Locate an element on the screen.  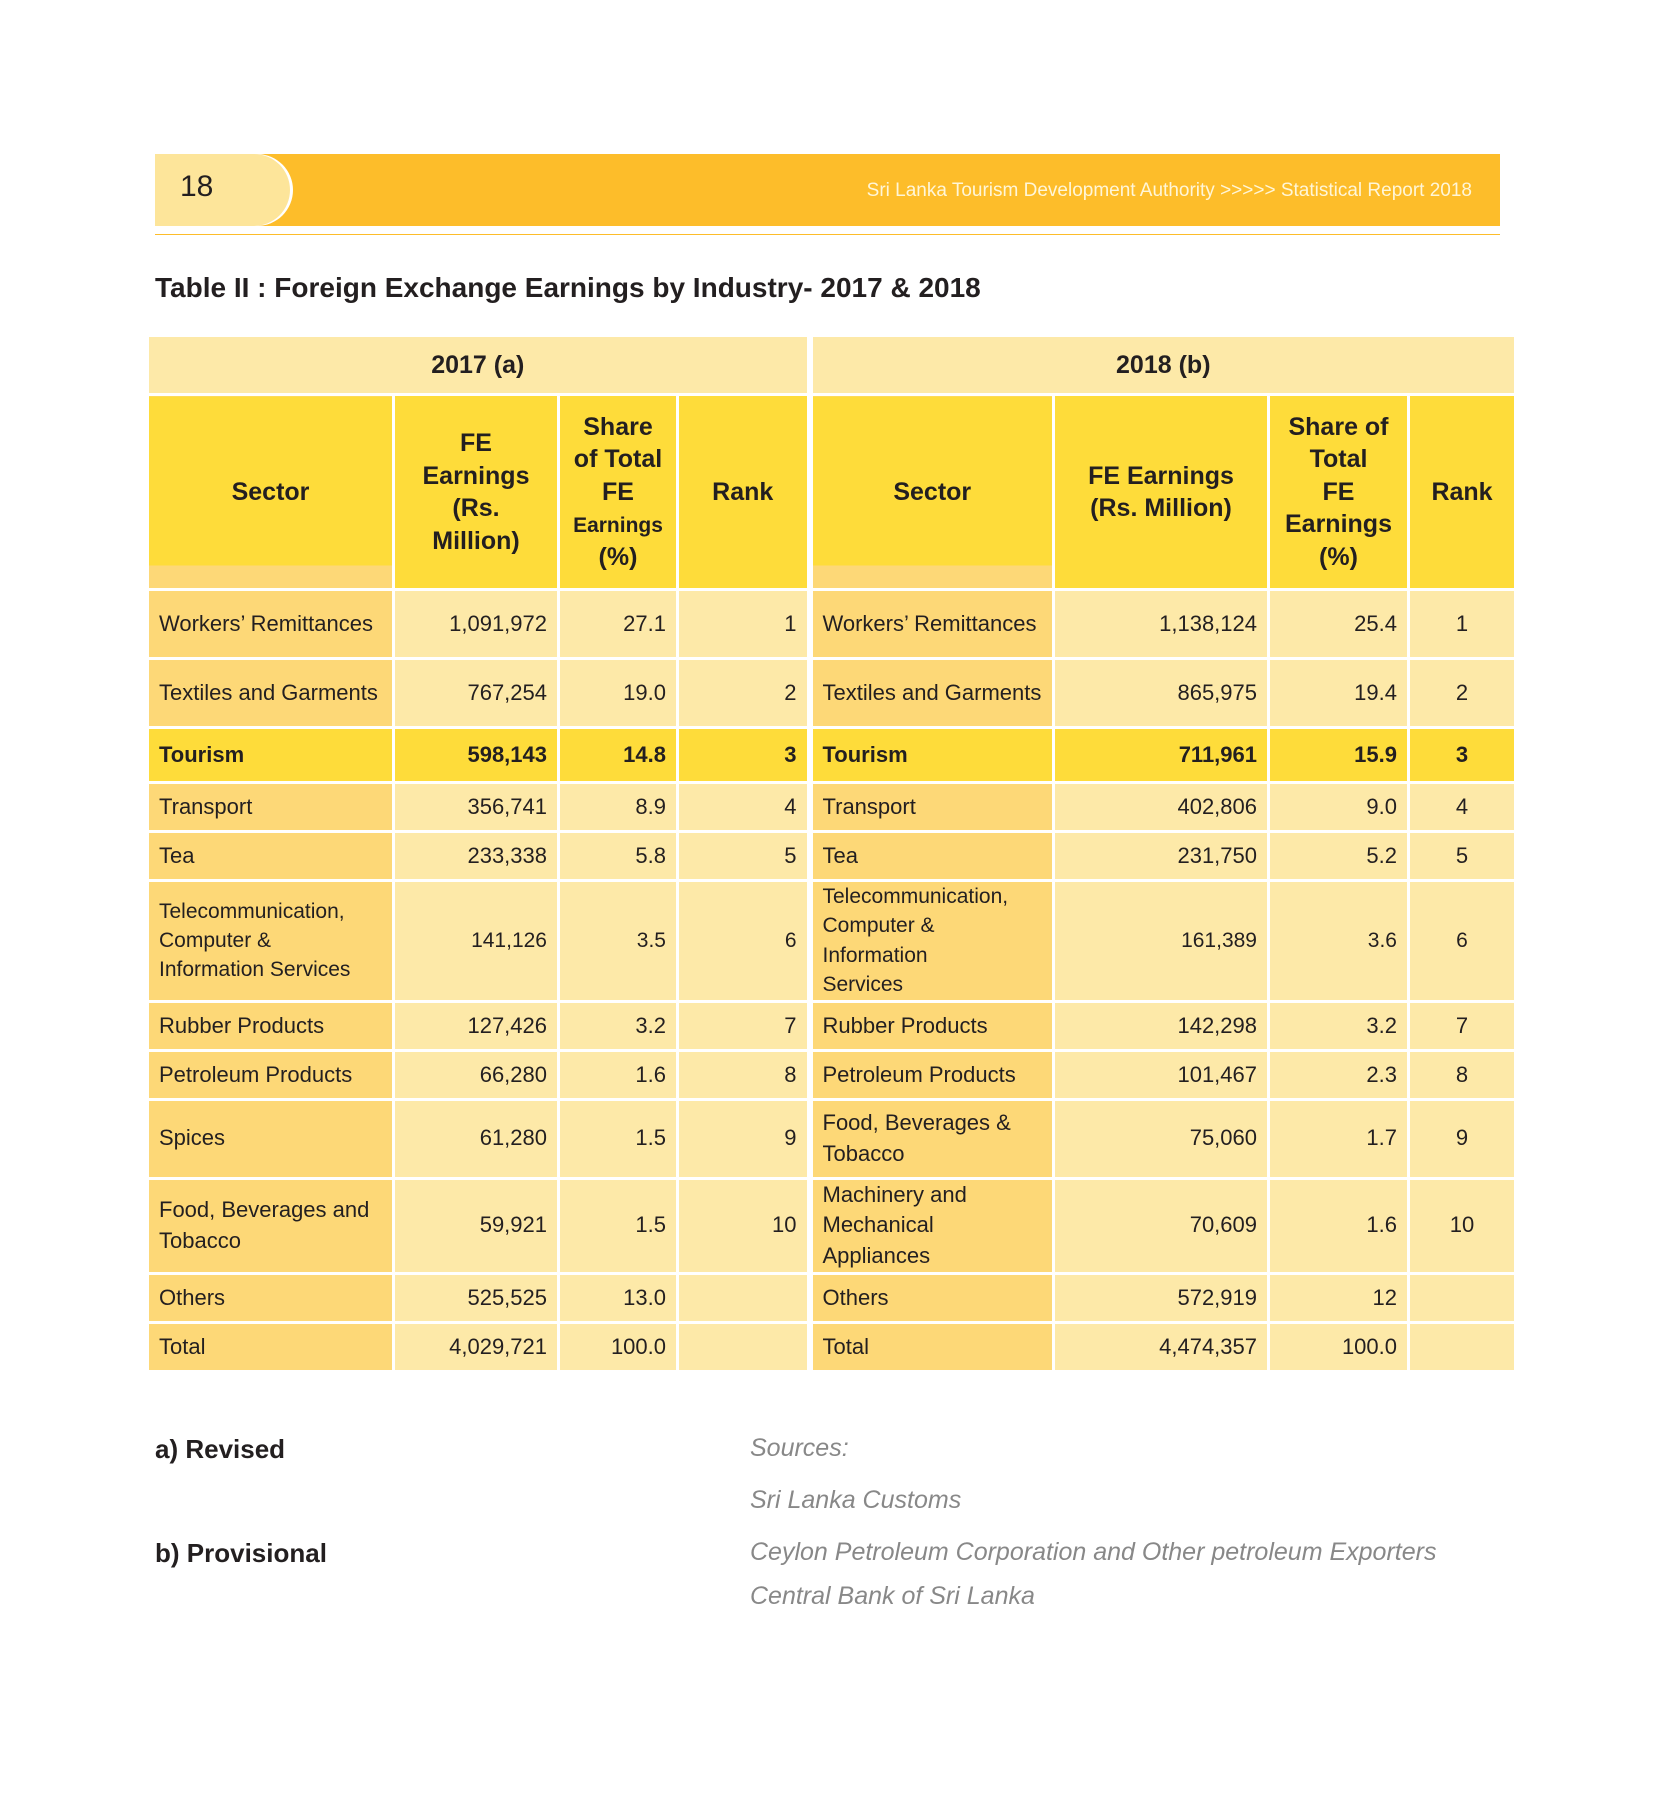
earnings-cell: 59,921 is located at coordinates (476, 1225).